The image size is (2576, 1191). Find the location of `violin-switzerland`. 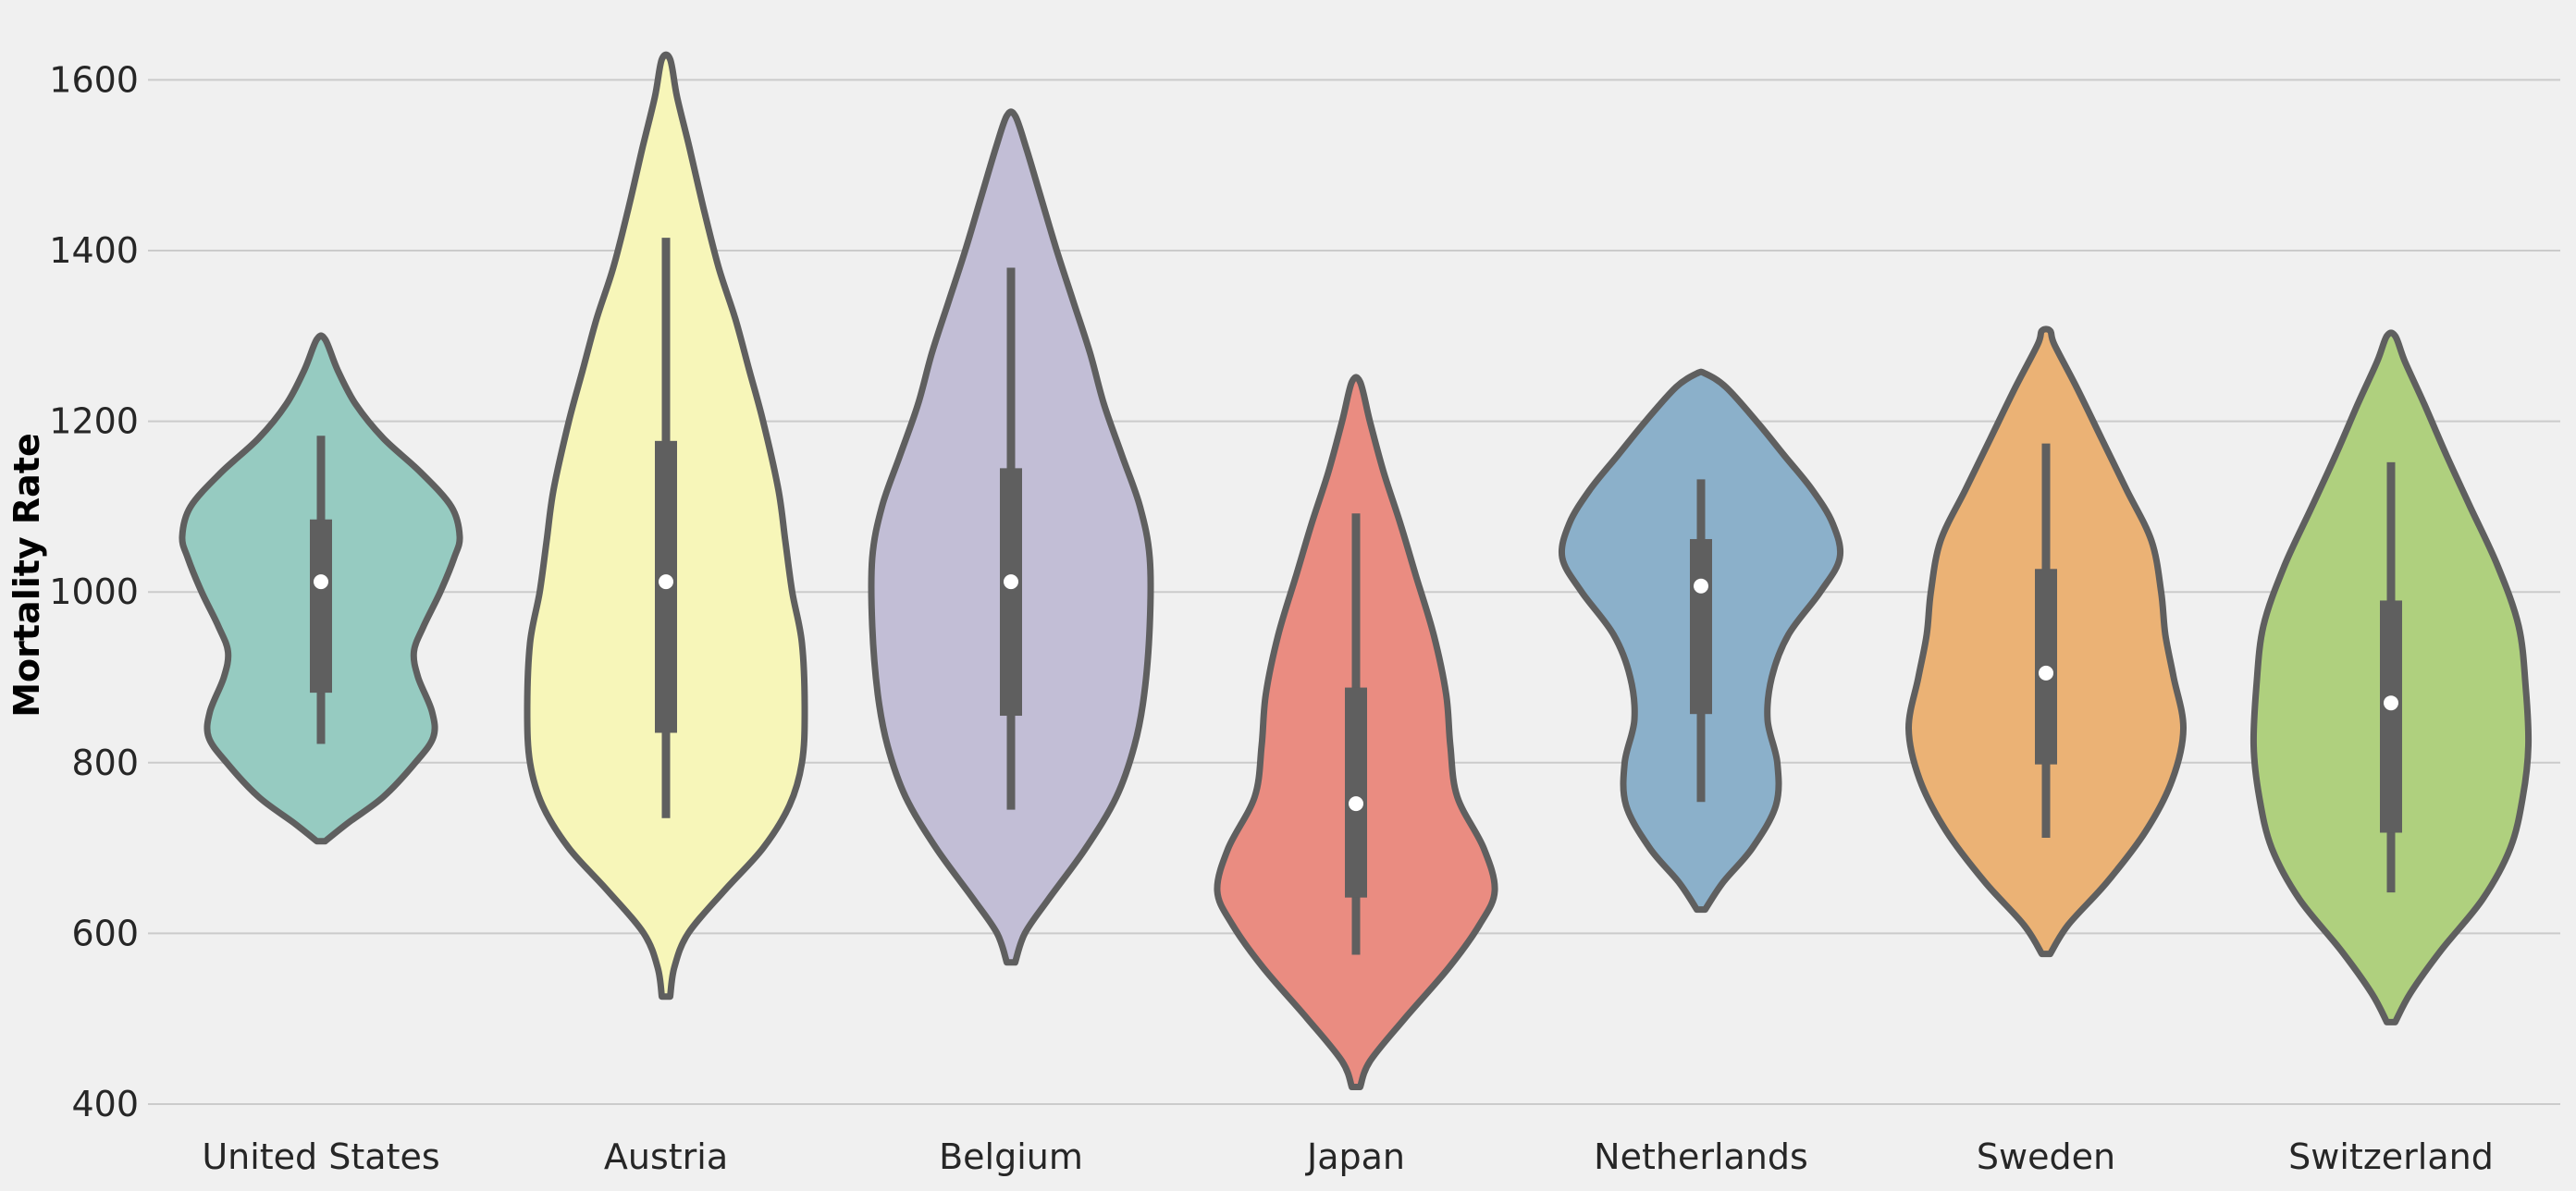

violin-switzerland is located at coordinates (2391, 677).